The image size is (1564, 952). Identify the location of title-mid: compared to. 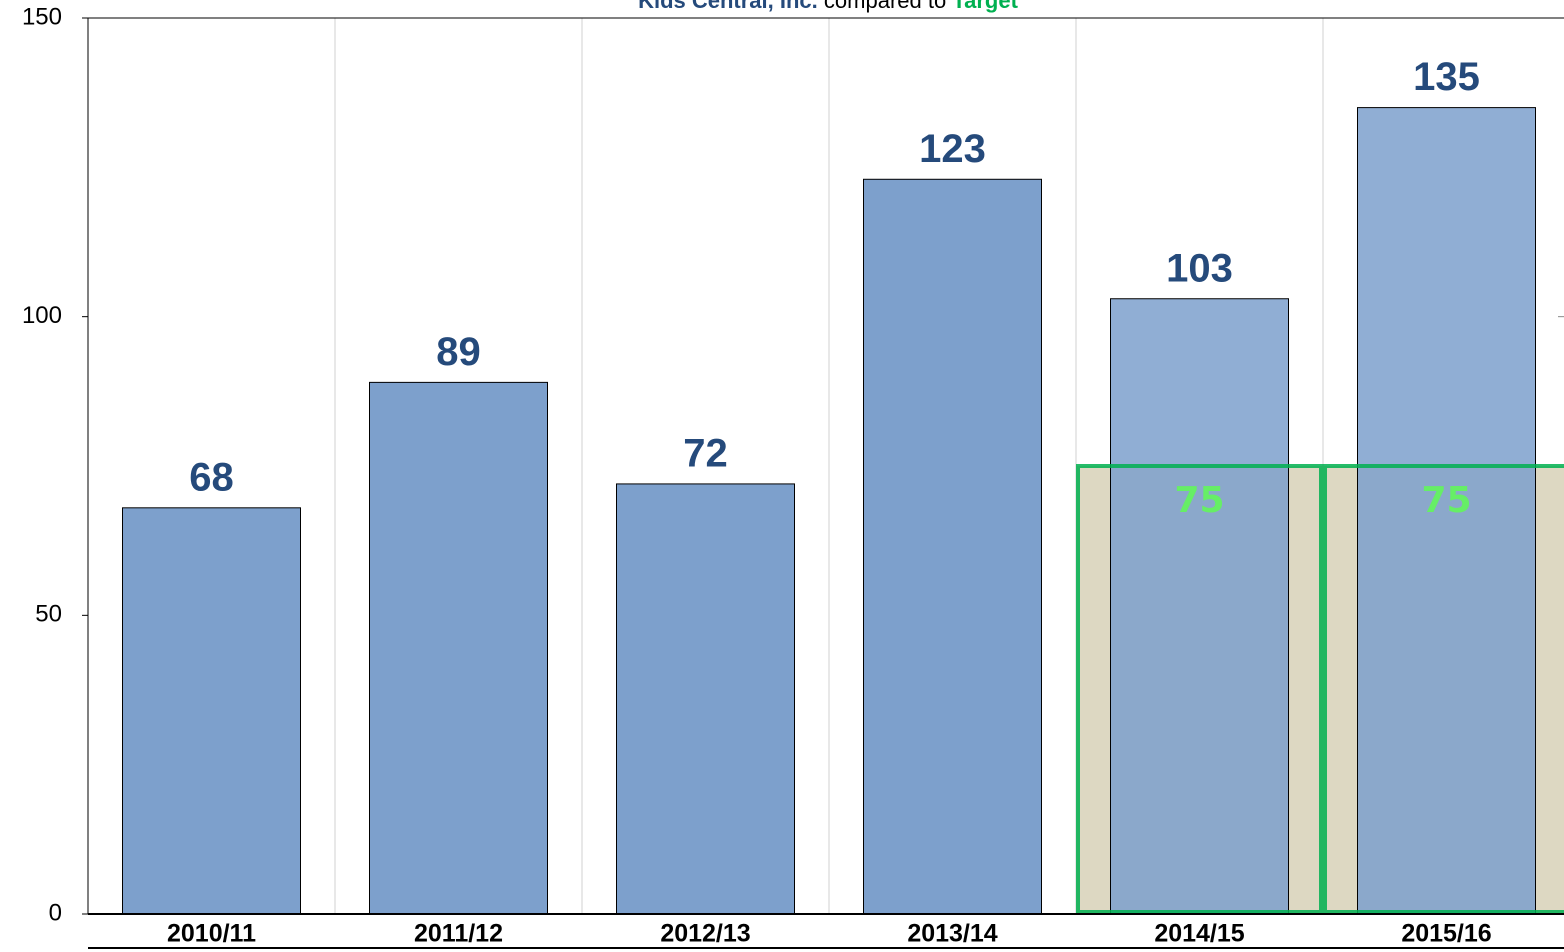
(885, 6).